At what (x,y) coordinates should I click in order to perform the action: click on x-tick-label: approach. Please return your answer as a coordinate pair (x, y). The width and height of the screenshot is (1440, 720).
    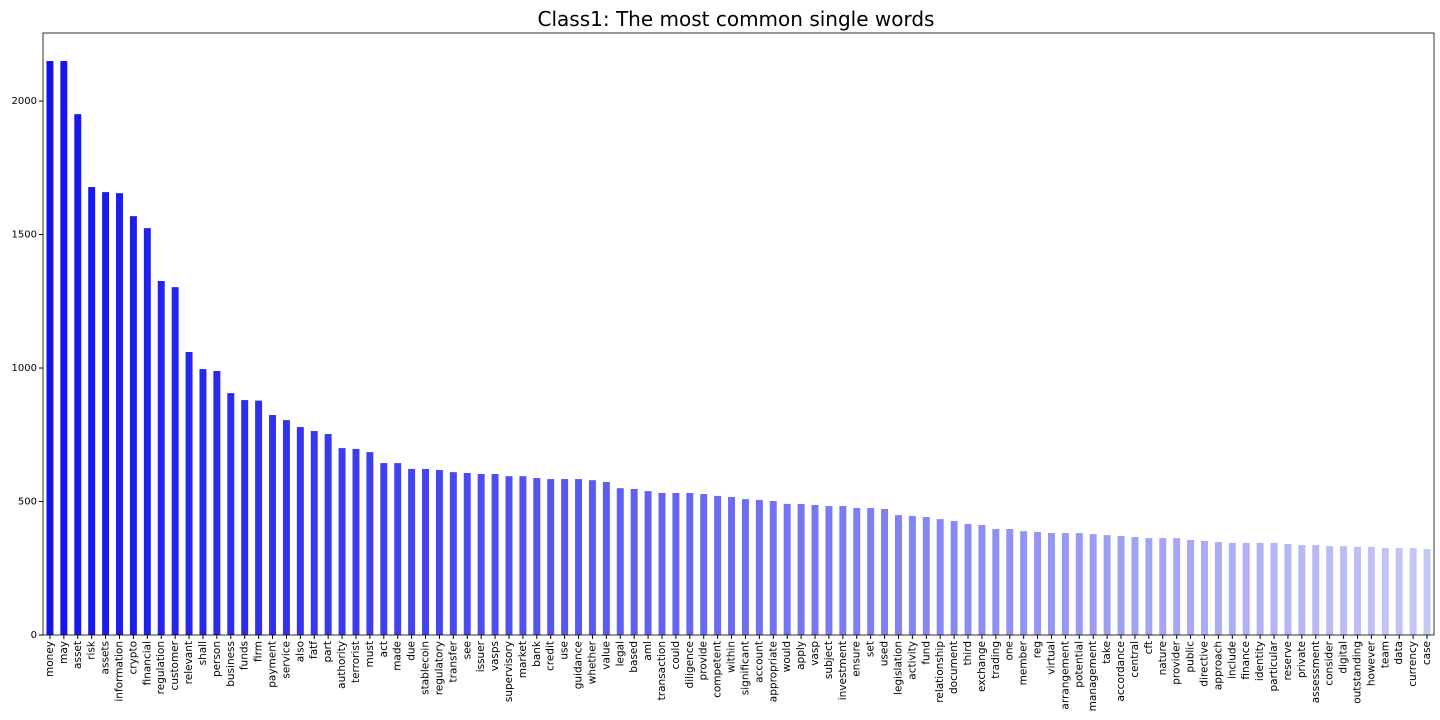
    Looking at the image, I should click on (1218, 665).